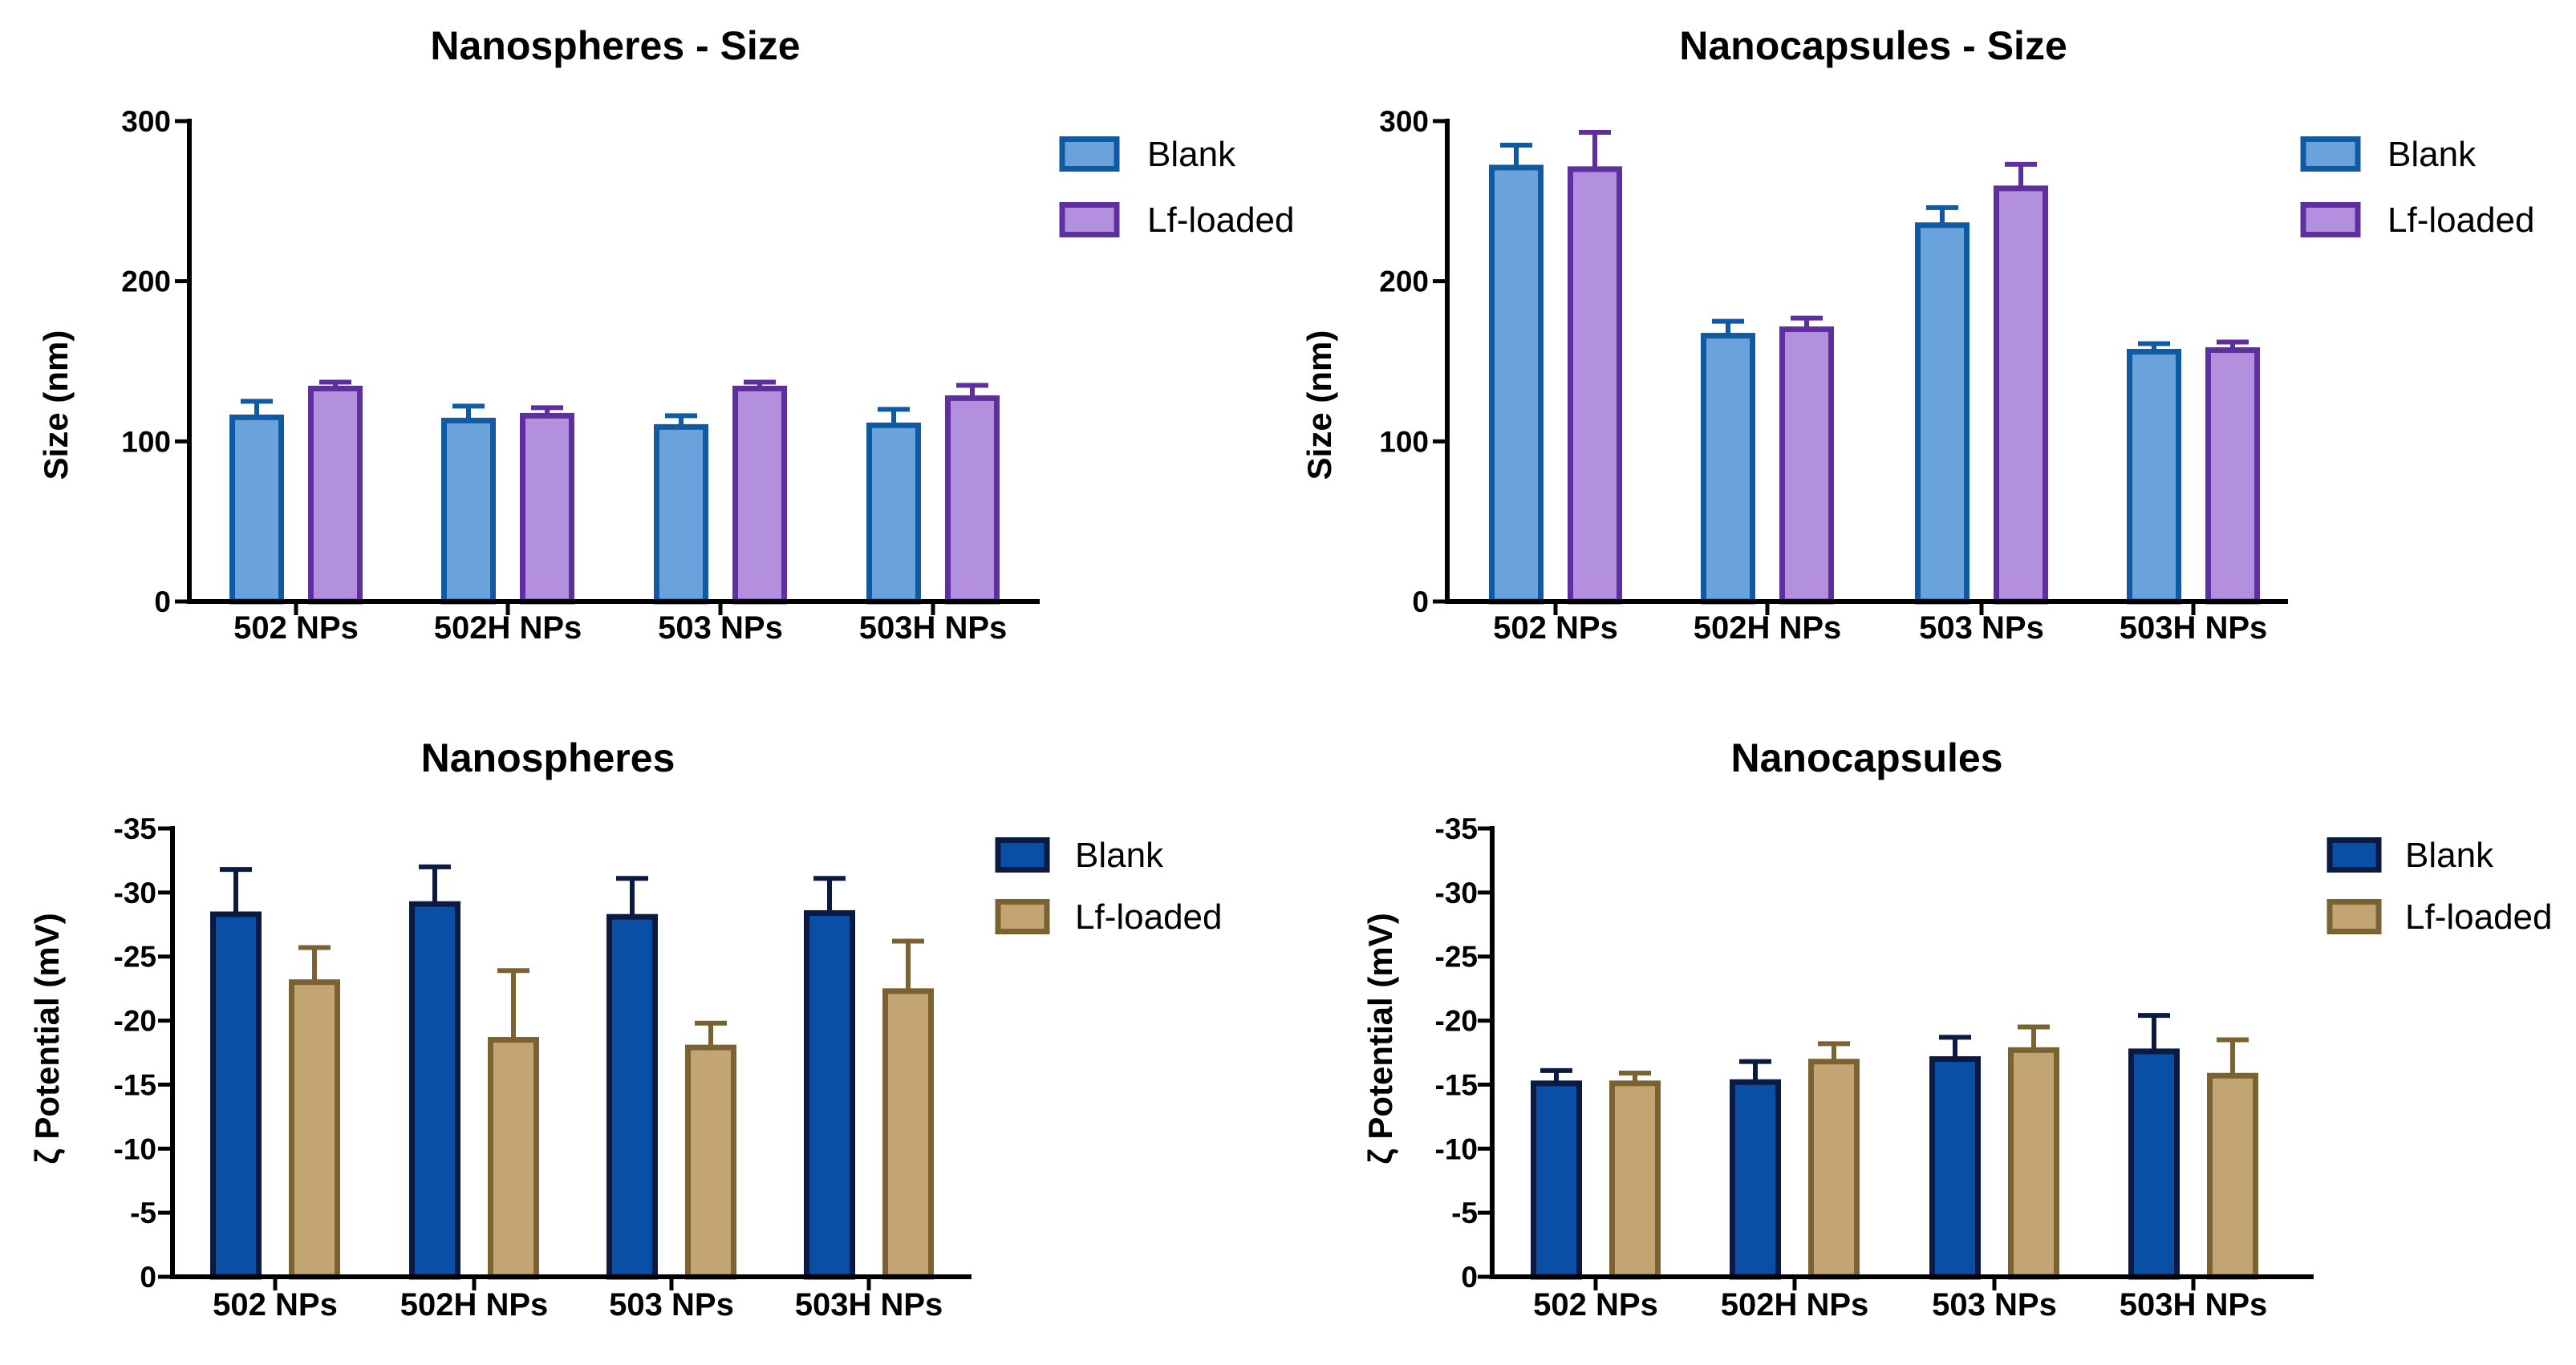 The width and height of the screenshot is (2576, 1365). Describe the element at coordinates (548, 757) in the screenshot. I see `chart-title: Nanospheres` at that location.